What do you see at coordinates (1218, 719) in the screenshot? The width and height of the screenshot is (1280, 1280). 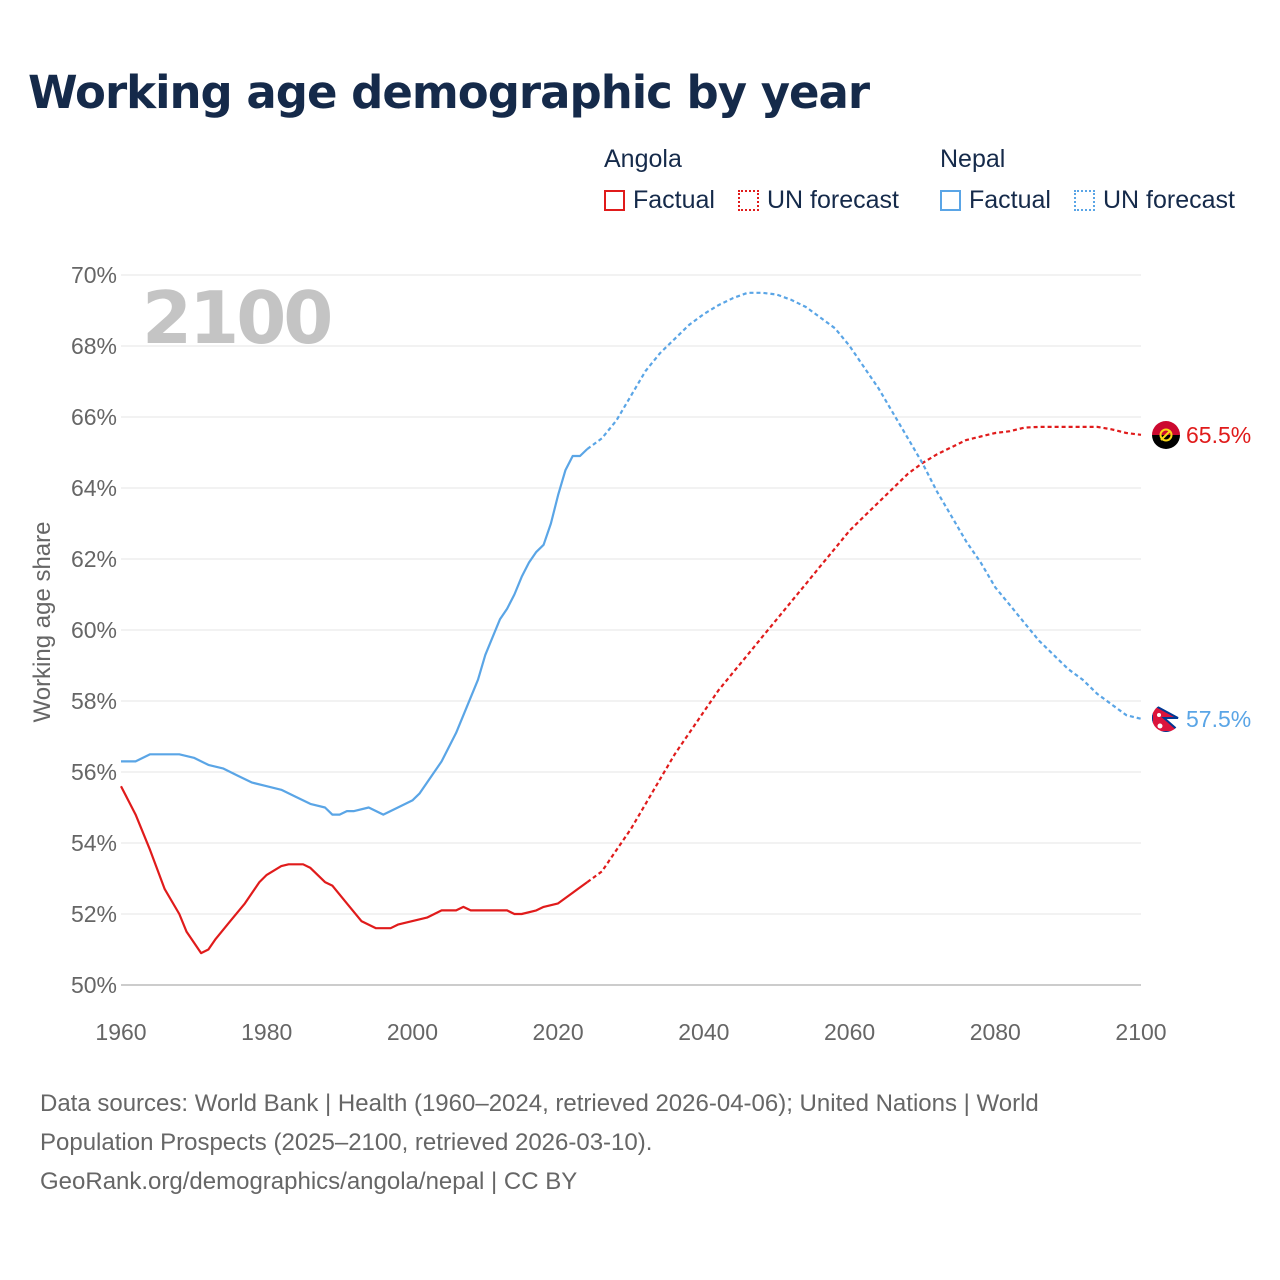 I see `end-label-nepal: 57.5%` at bounding box center [1218, 719].